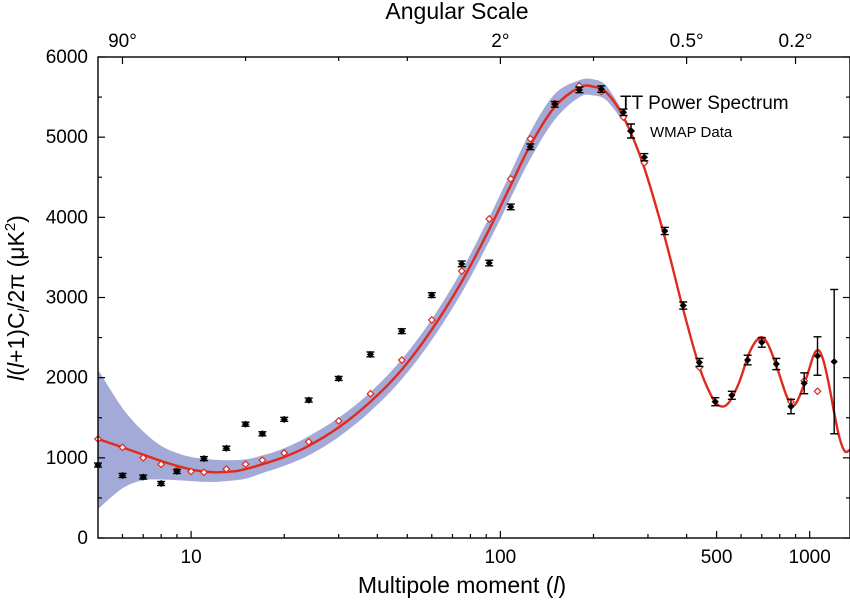  I want to click on x-axis-label: Multipole moment (l), so click(462, 585).